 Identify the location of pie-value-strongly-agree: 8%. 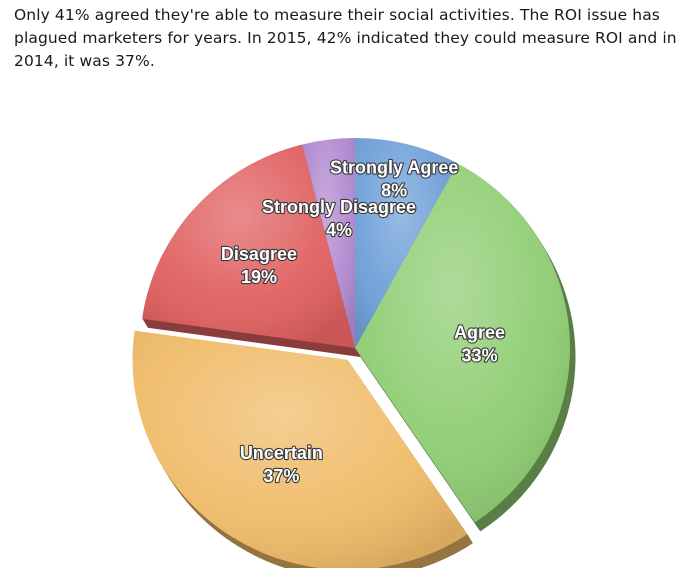
(394, 190).